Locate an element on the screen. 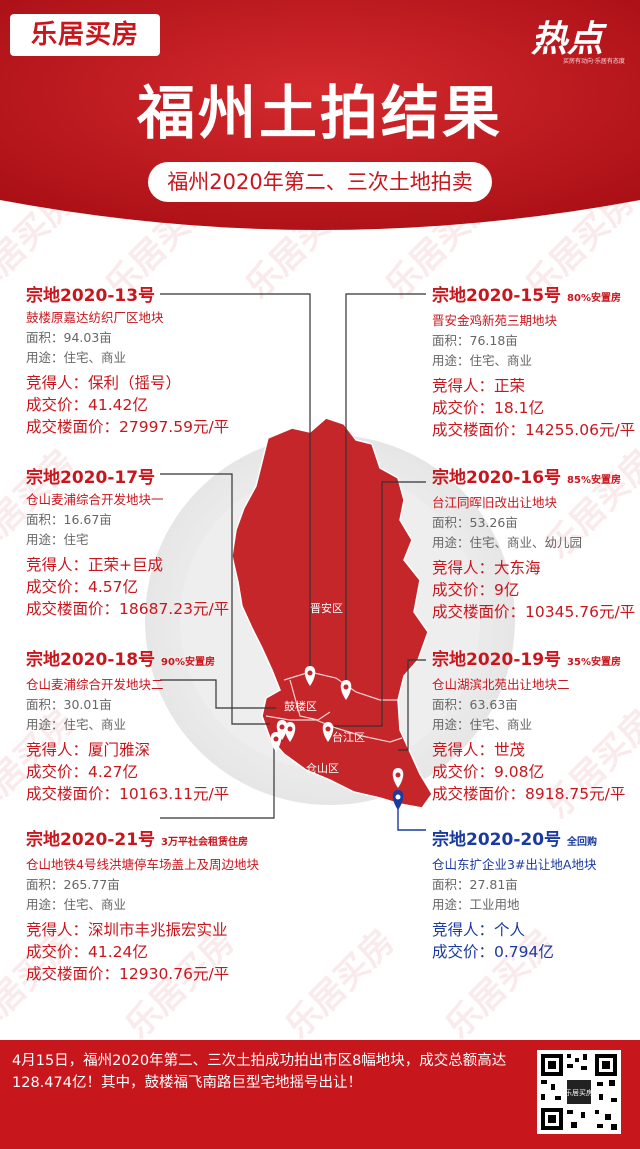 This screenshot has height=1149, width=640. plot-price: 成交价：41.24亿 is located at coordinates (87, 952).